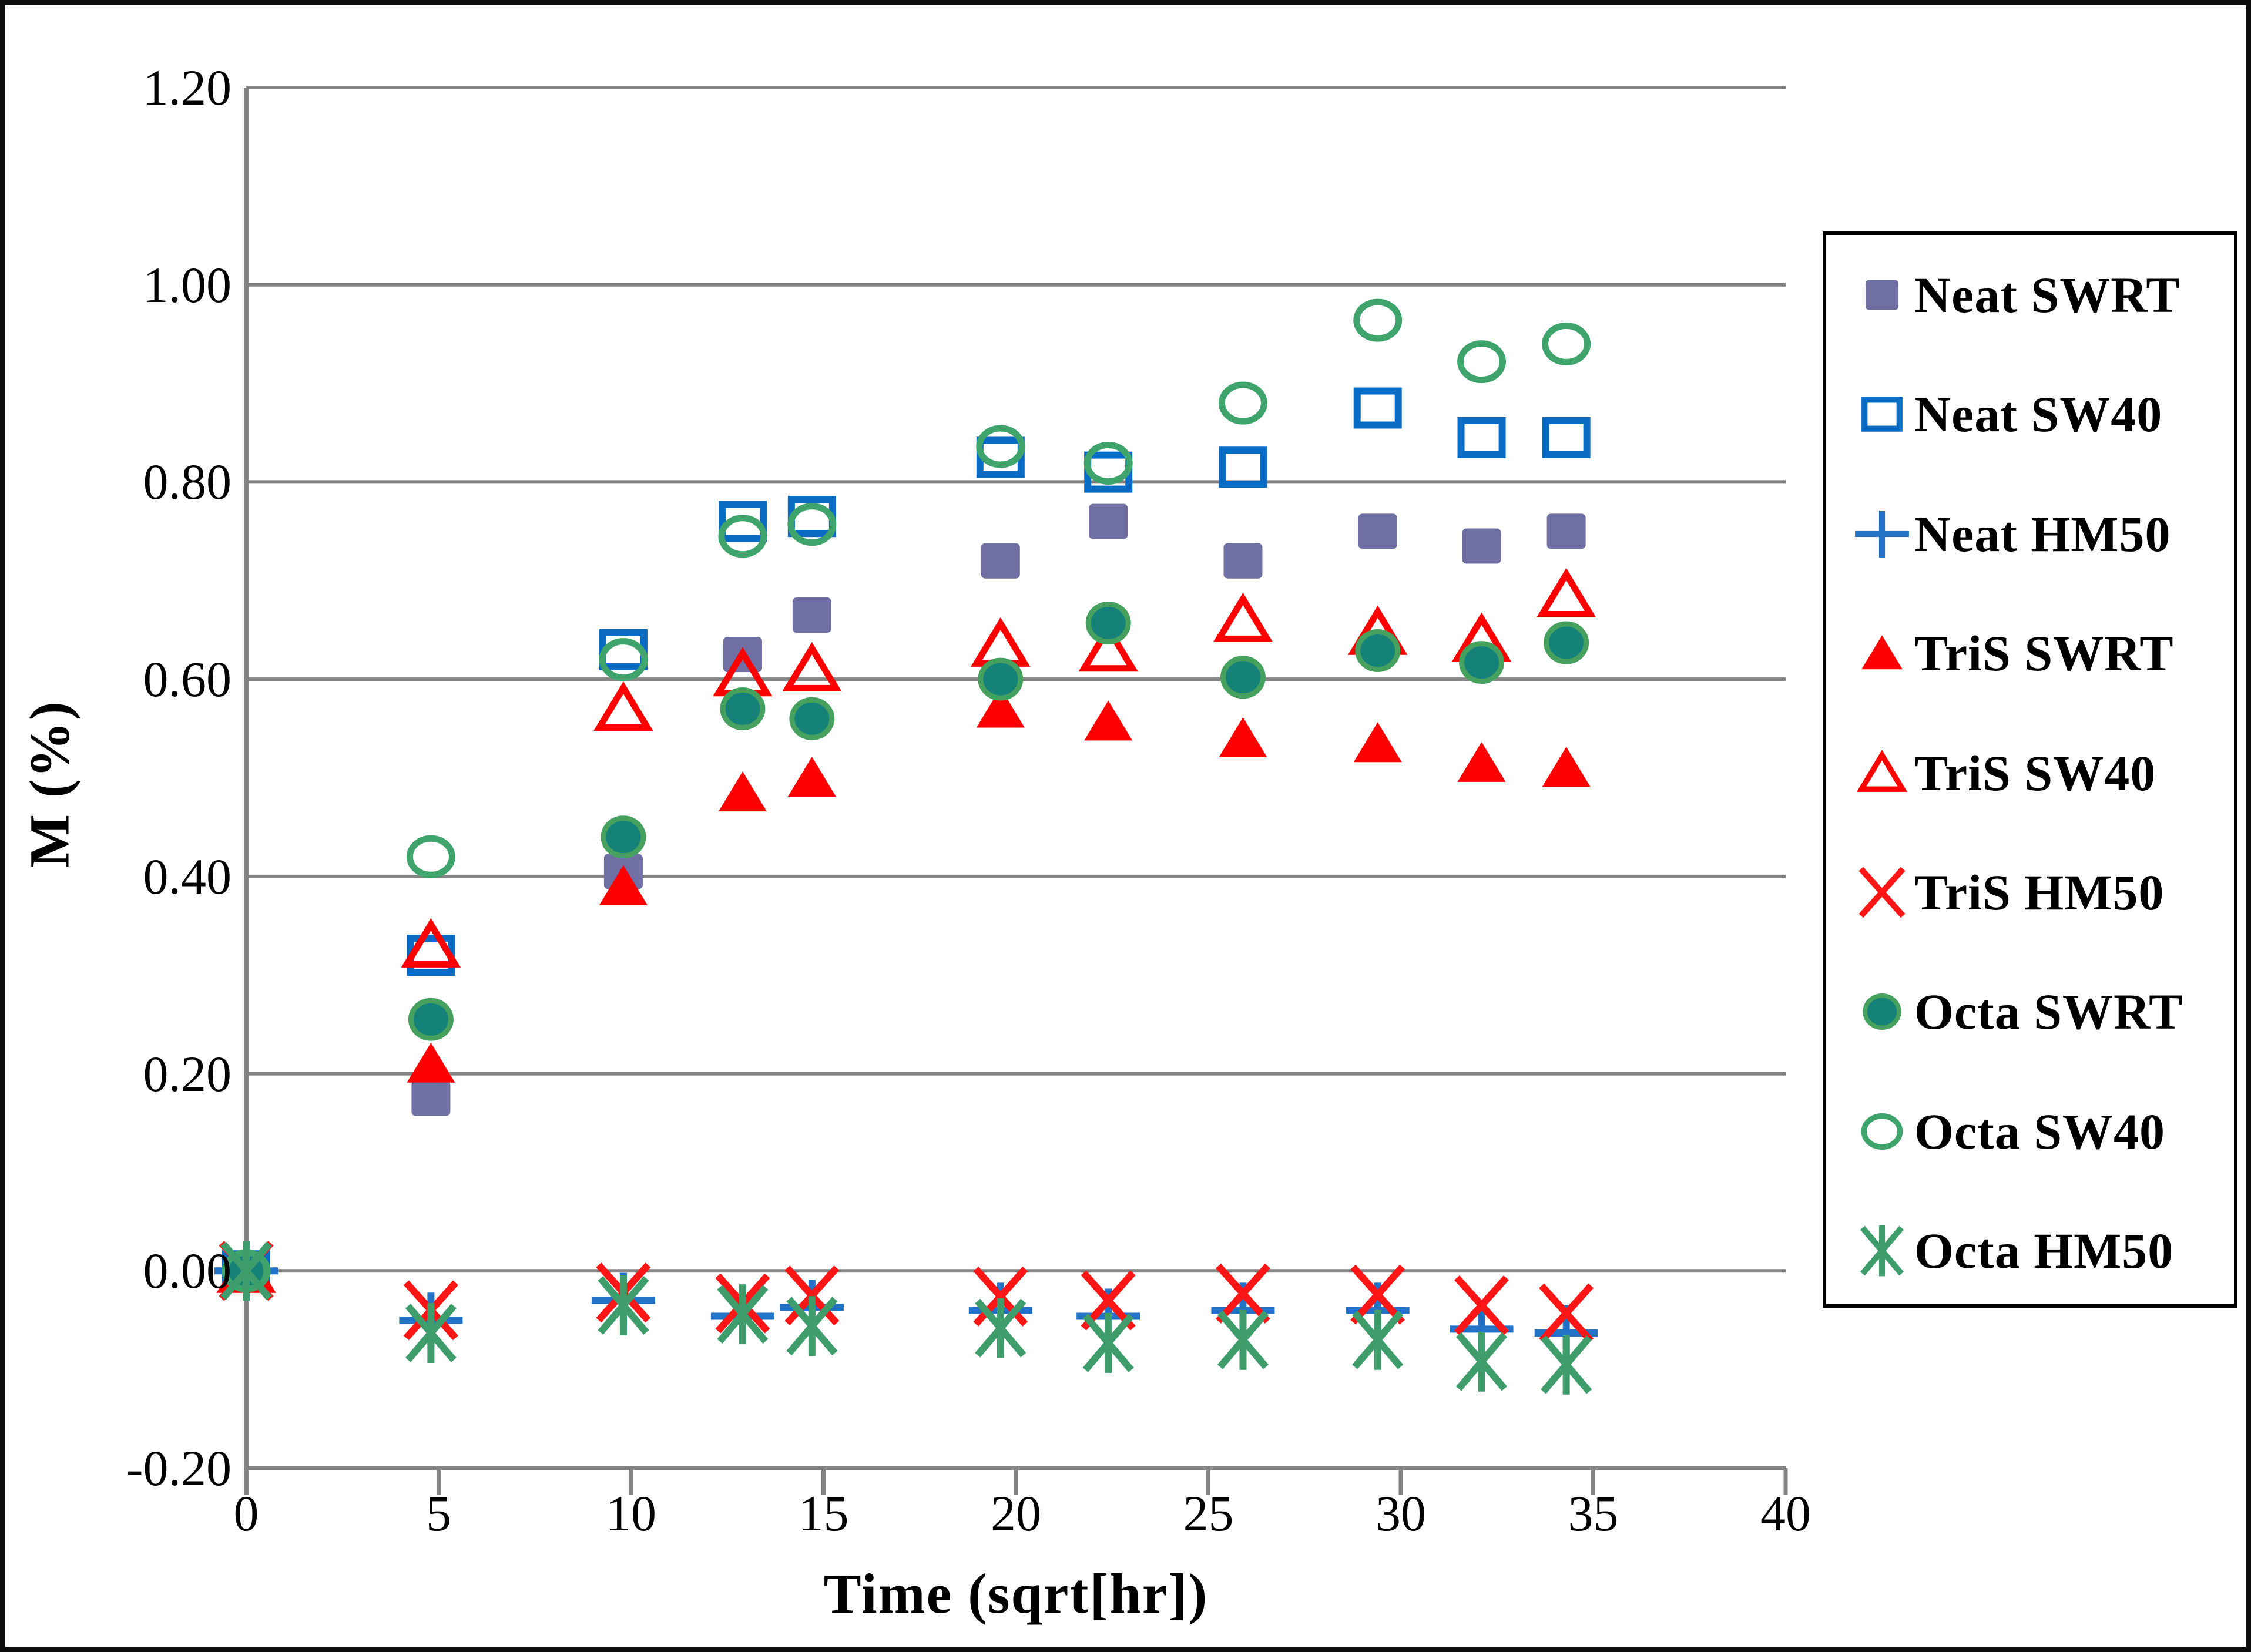 Image resolution: width=2251 pixels, height=1652 pixels. Describe the element at coordinates (1870, 295) in the screenshot. I see `square-filled-icon` at that location.